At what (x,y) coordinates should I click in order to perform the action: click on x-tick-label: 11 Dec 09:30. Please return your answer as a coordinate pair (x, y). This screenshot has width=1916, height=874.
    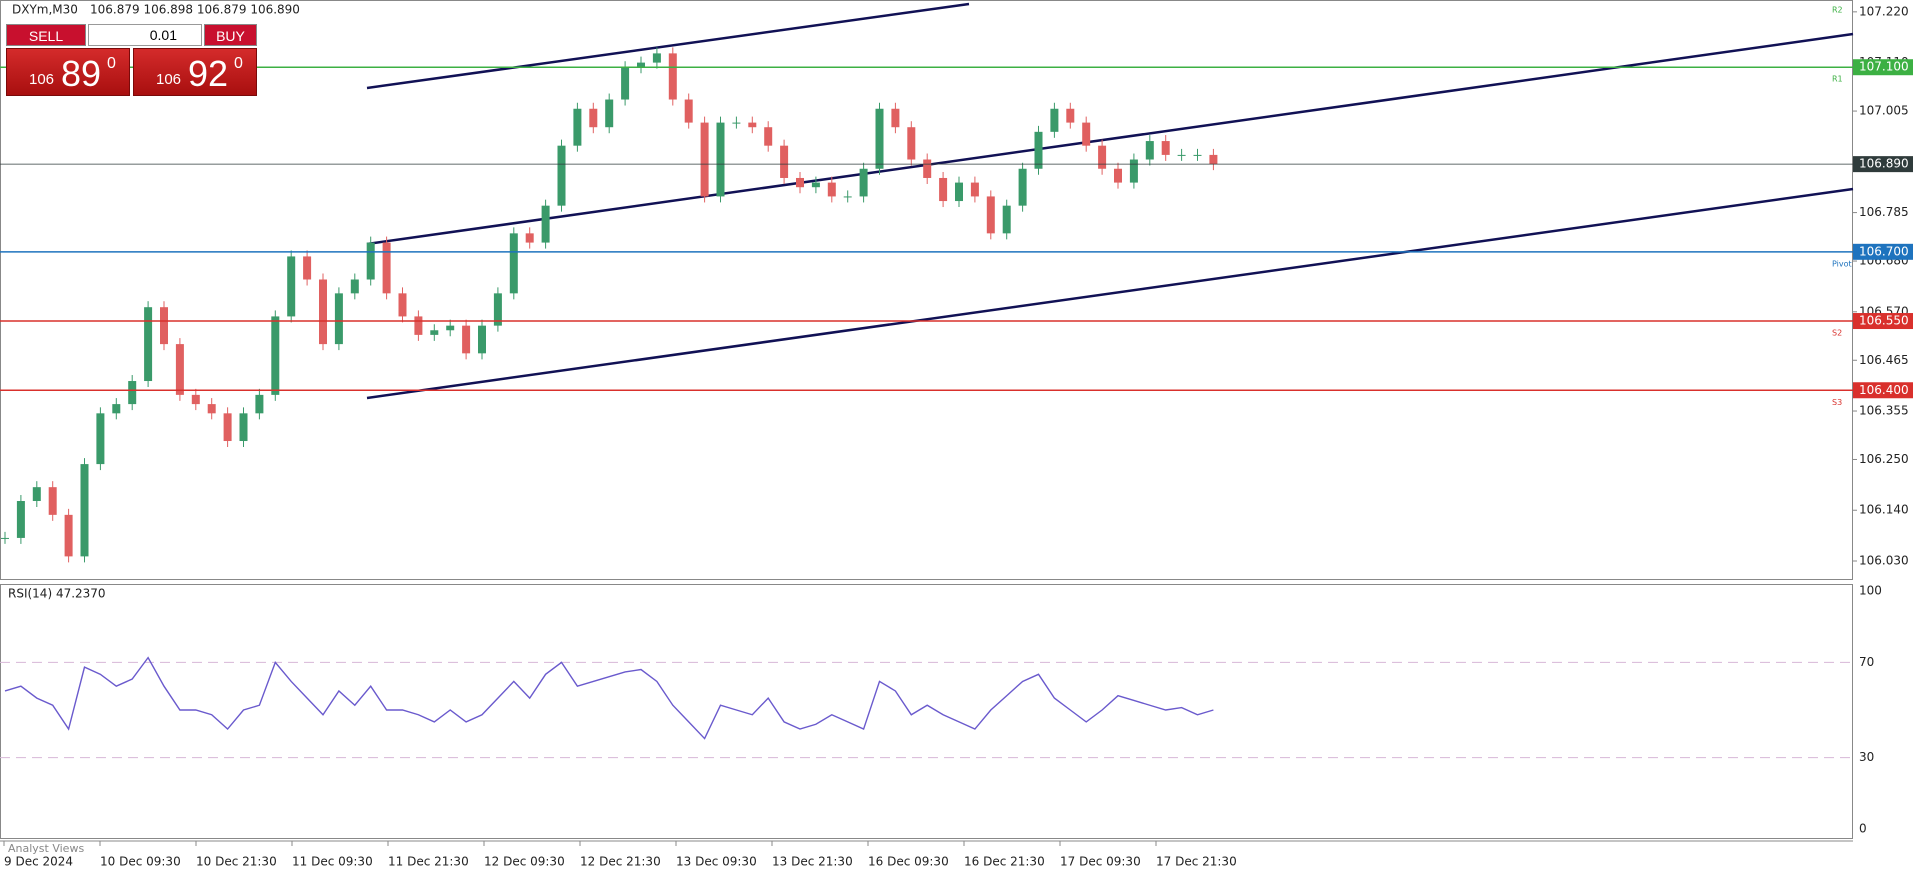
    Looking at the image, I should click on (332, 862).